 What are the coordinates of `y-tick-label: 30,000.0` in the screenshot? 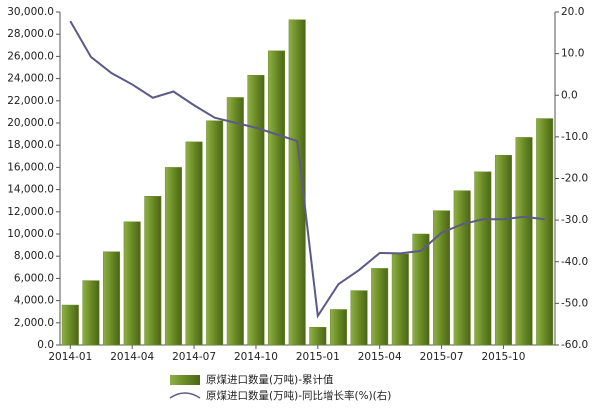 It's located at (30, 12).